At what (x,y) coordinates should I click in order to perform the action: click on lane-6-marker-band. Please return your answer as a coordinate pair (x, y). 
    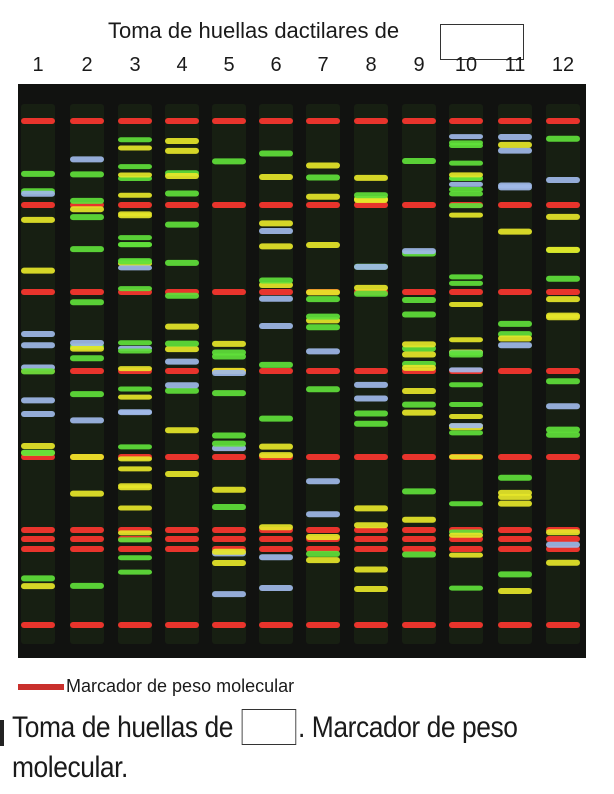
    Looking at the image, I should click on (276, 539).